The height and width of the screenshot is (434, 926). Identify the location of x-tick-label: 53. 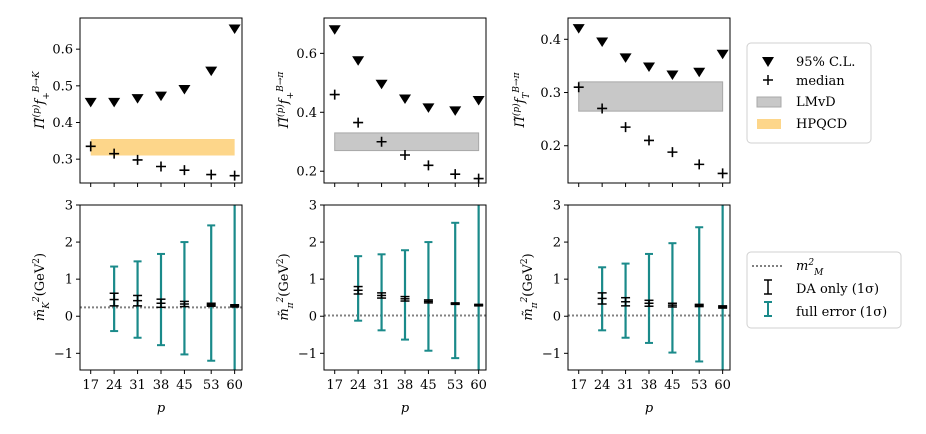
(699, 385).